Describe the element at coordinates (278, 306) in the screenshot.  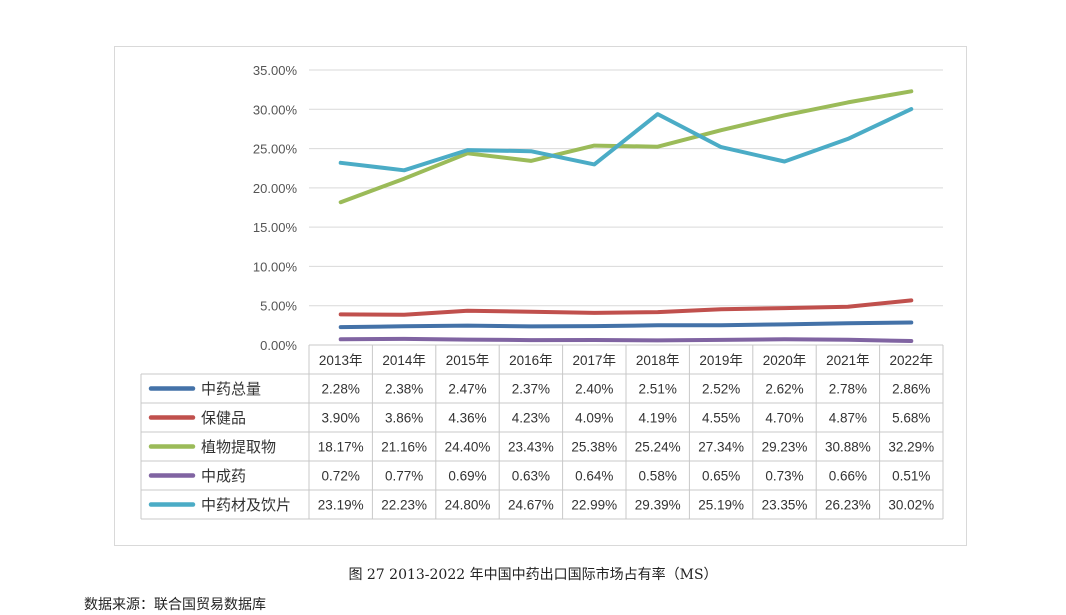
I see `y-tick-label: 5.00%` at that location.